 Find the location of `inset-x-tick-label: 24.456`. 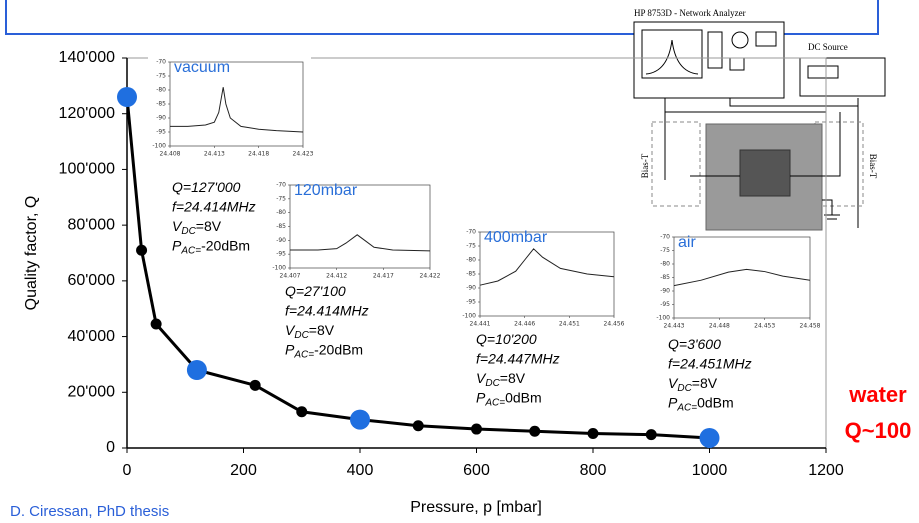

inset-x-tick-label: 24.456 is located at coordinates (614, 324).